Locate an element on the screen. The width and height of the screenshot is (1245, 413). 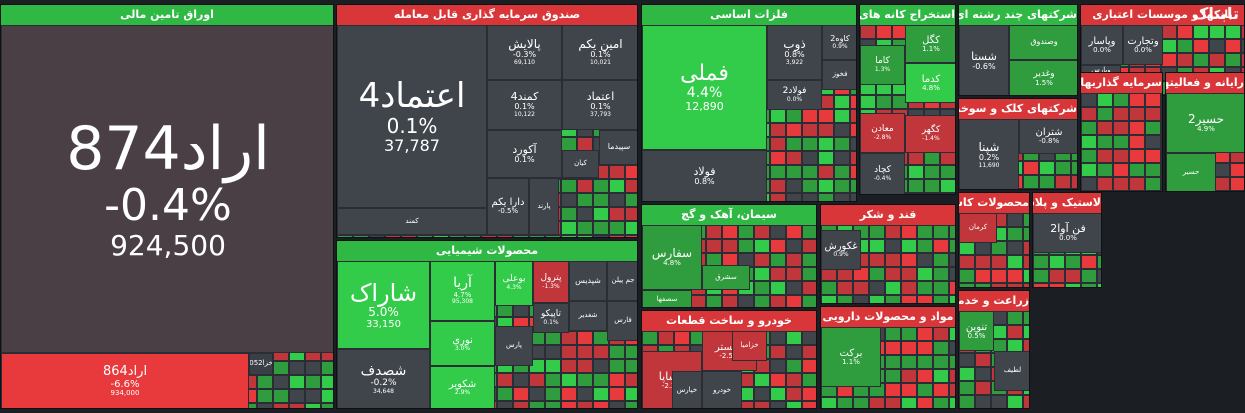
stock-tile: شصدف -0.2% 34,648 is located at coordinates (383, 378).